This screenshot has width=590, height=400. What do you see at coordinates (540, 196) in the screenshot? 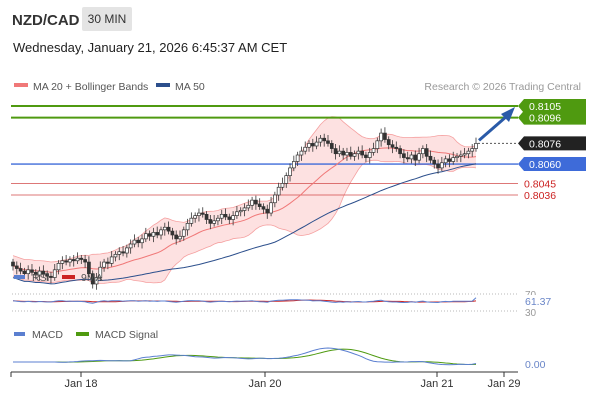
I see `support-tag-label: 0.8036` at bounding box center [540, 196].